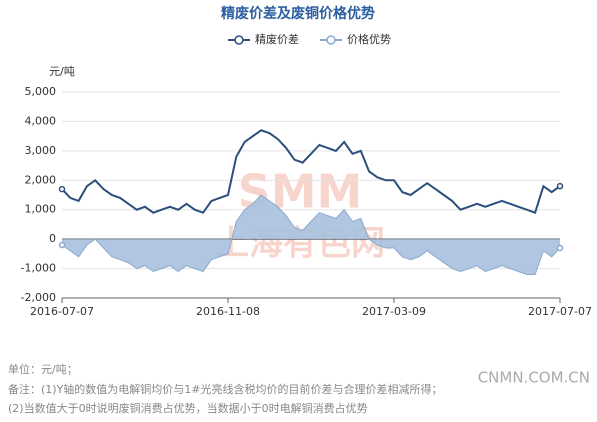  Describe the element at coordinates (41, 150) in the screenshot. I see `y-tick-label: 3,000` at that location.